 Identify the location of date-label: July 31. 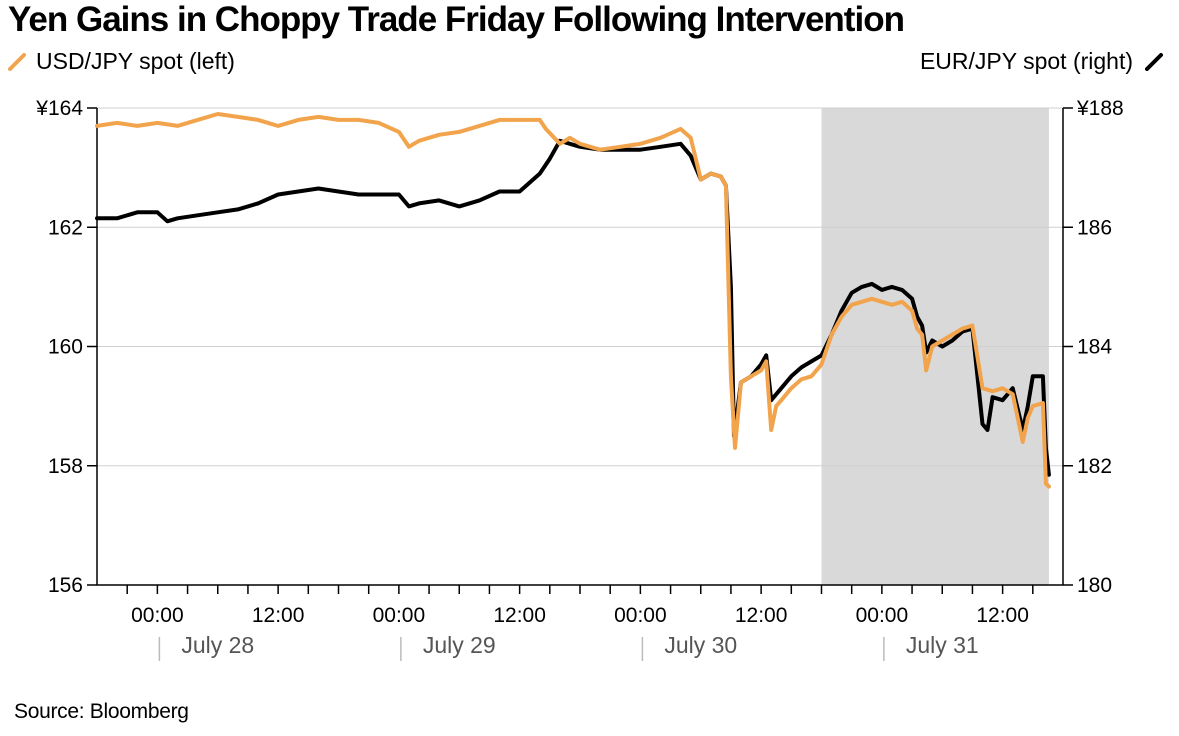
(942, 645).